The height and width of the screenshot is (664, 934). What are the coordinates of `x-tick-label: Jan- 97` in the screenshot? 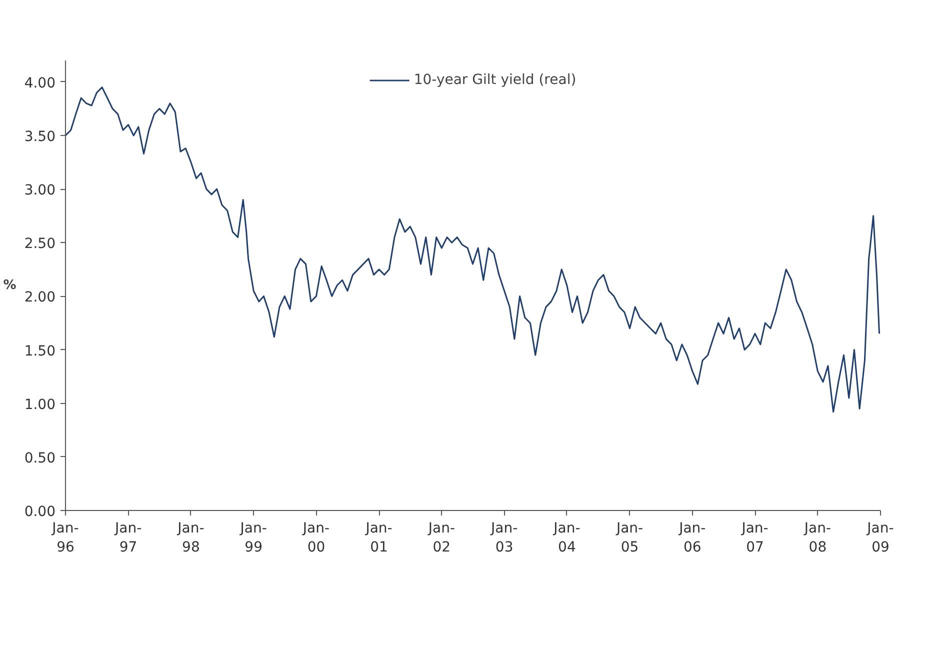 It's located at (128, 538).